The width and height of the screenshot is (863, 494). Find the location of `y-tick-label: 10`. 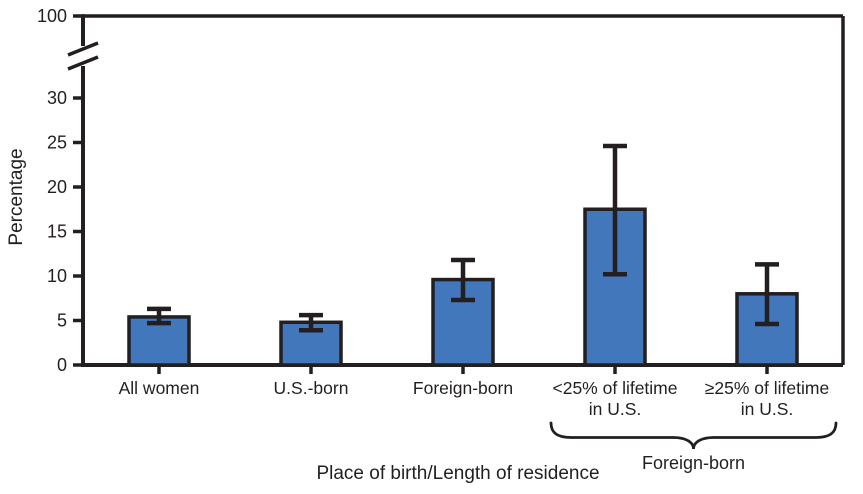

y-tick-label: 10 is located at coordinates (57, 276).